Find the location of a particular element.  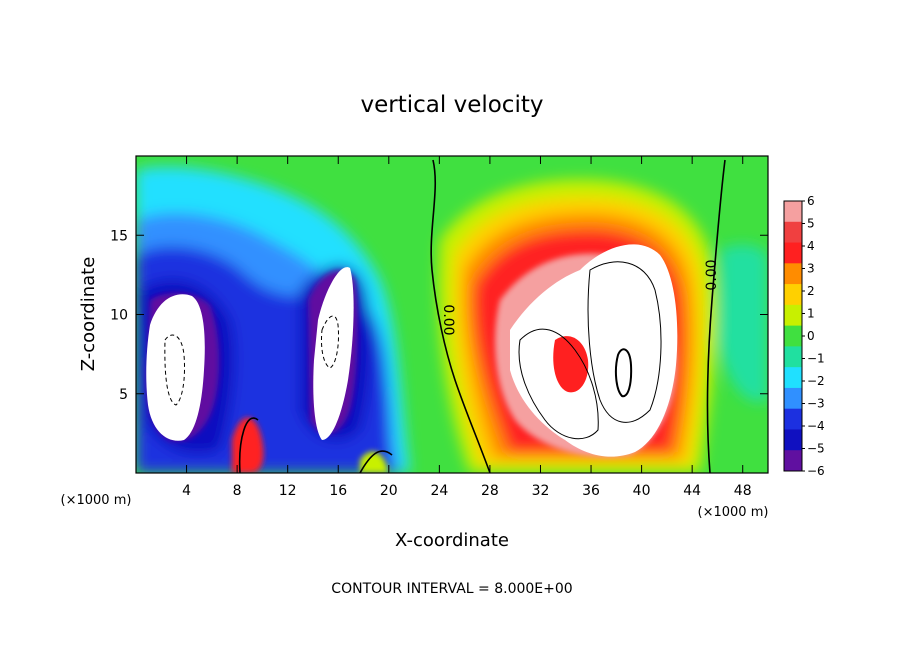

colorbar: 6 5 4 3 2 1 0 −1 −2 −3 −4 −5 −6 is located at coordinates (804, 336).